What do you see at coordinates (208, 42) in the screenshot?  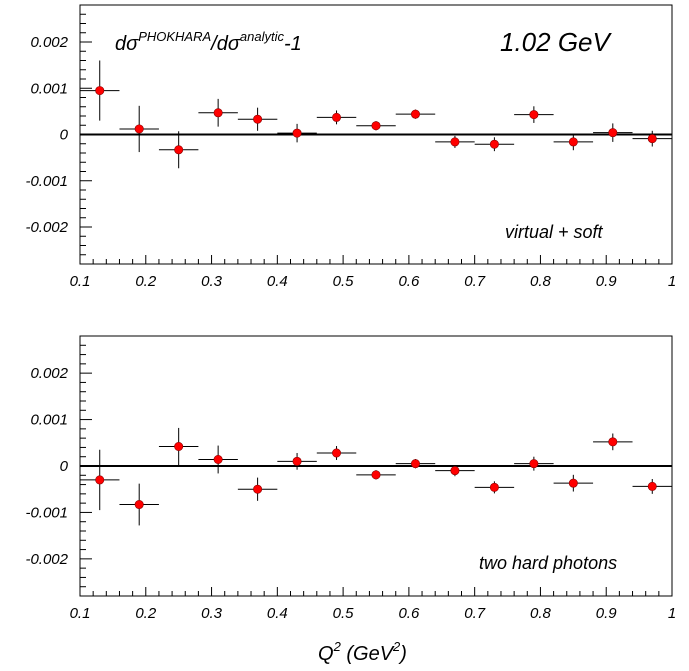 I see `ratio-annotation: dσPHOKHARA/dσanalytic-1` at bounding box center [208, 42].